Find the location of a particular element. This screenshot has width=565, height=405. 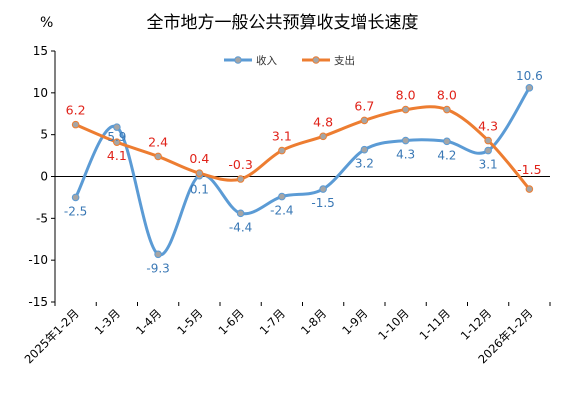

y-axis-unit: % is located at coordinates (47, 23).